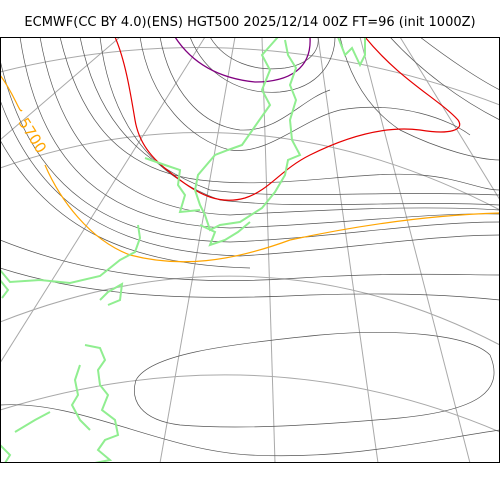 The width and height of the screenshot is (500, 500). I want to click on coastline-canada-arctic, so click(172, 185).